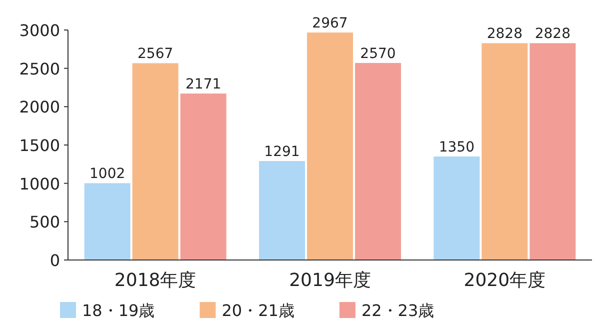 The width and height of the screenshot is (600, 330). Describe the element at coordinates (39, 68) in the screenshot. I see `y-tick-label: 2500` at that location.